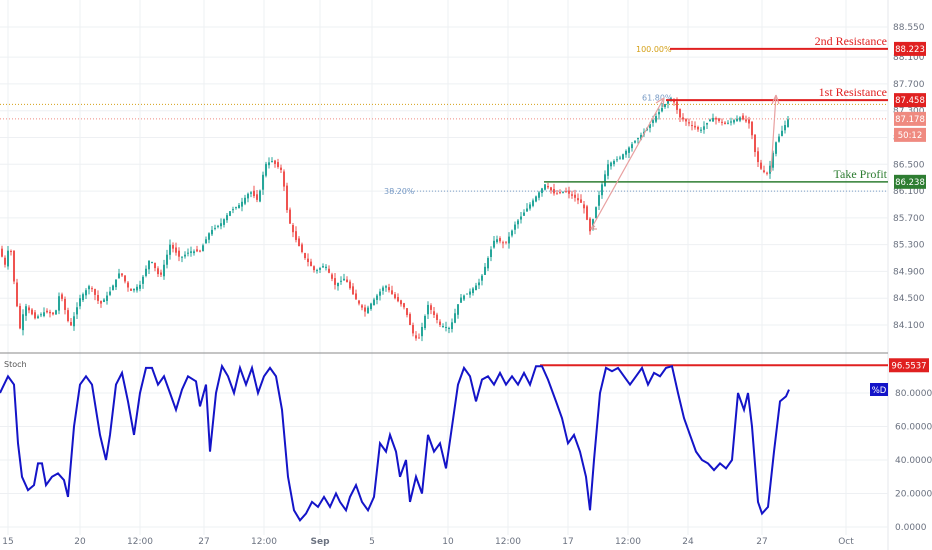 This screenshot has height=550, width=932. What do you see at coordinates (140, 542) in the screenshot?
I see `time-tick-label: 12:00` at bounding box center [140, 542].